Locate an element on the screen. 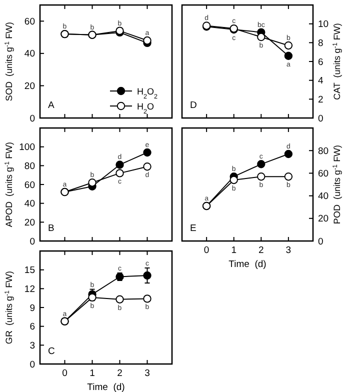  annotation: D is located at coordinates (193, 105).